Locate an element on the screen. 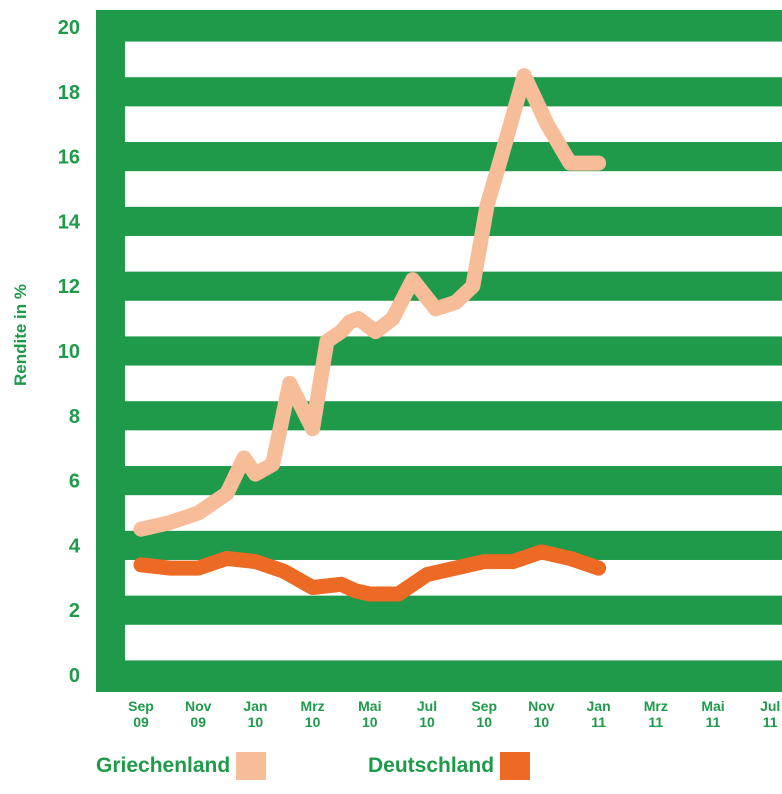 This screenshot has height=794, width=782. y-tick-label: 6 is located at coordinates (74, 482).